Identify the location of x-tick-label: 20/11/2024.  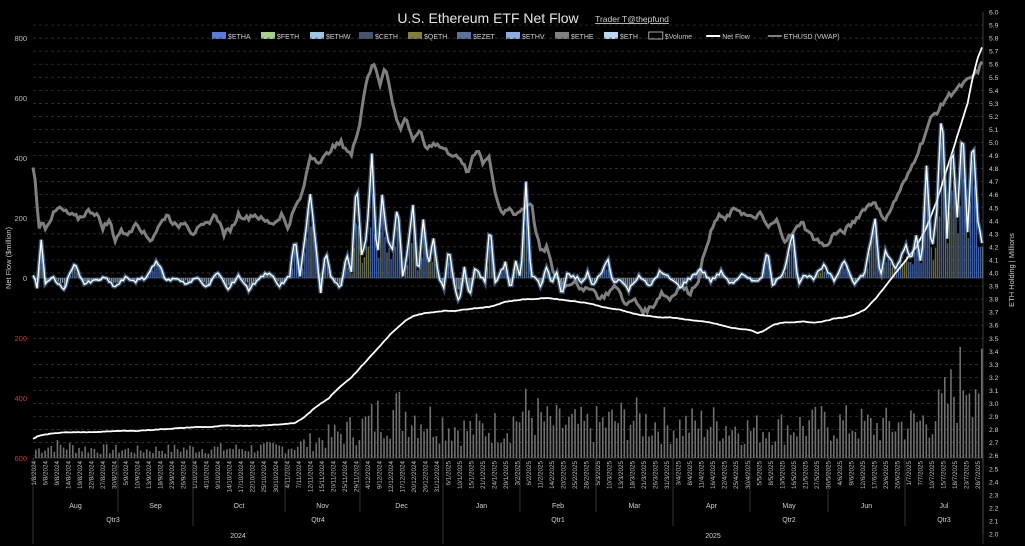
(333, 477).